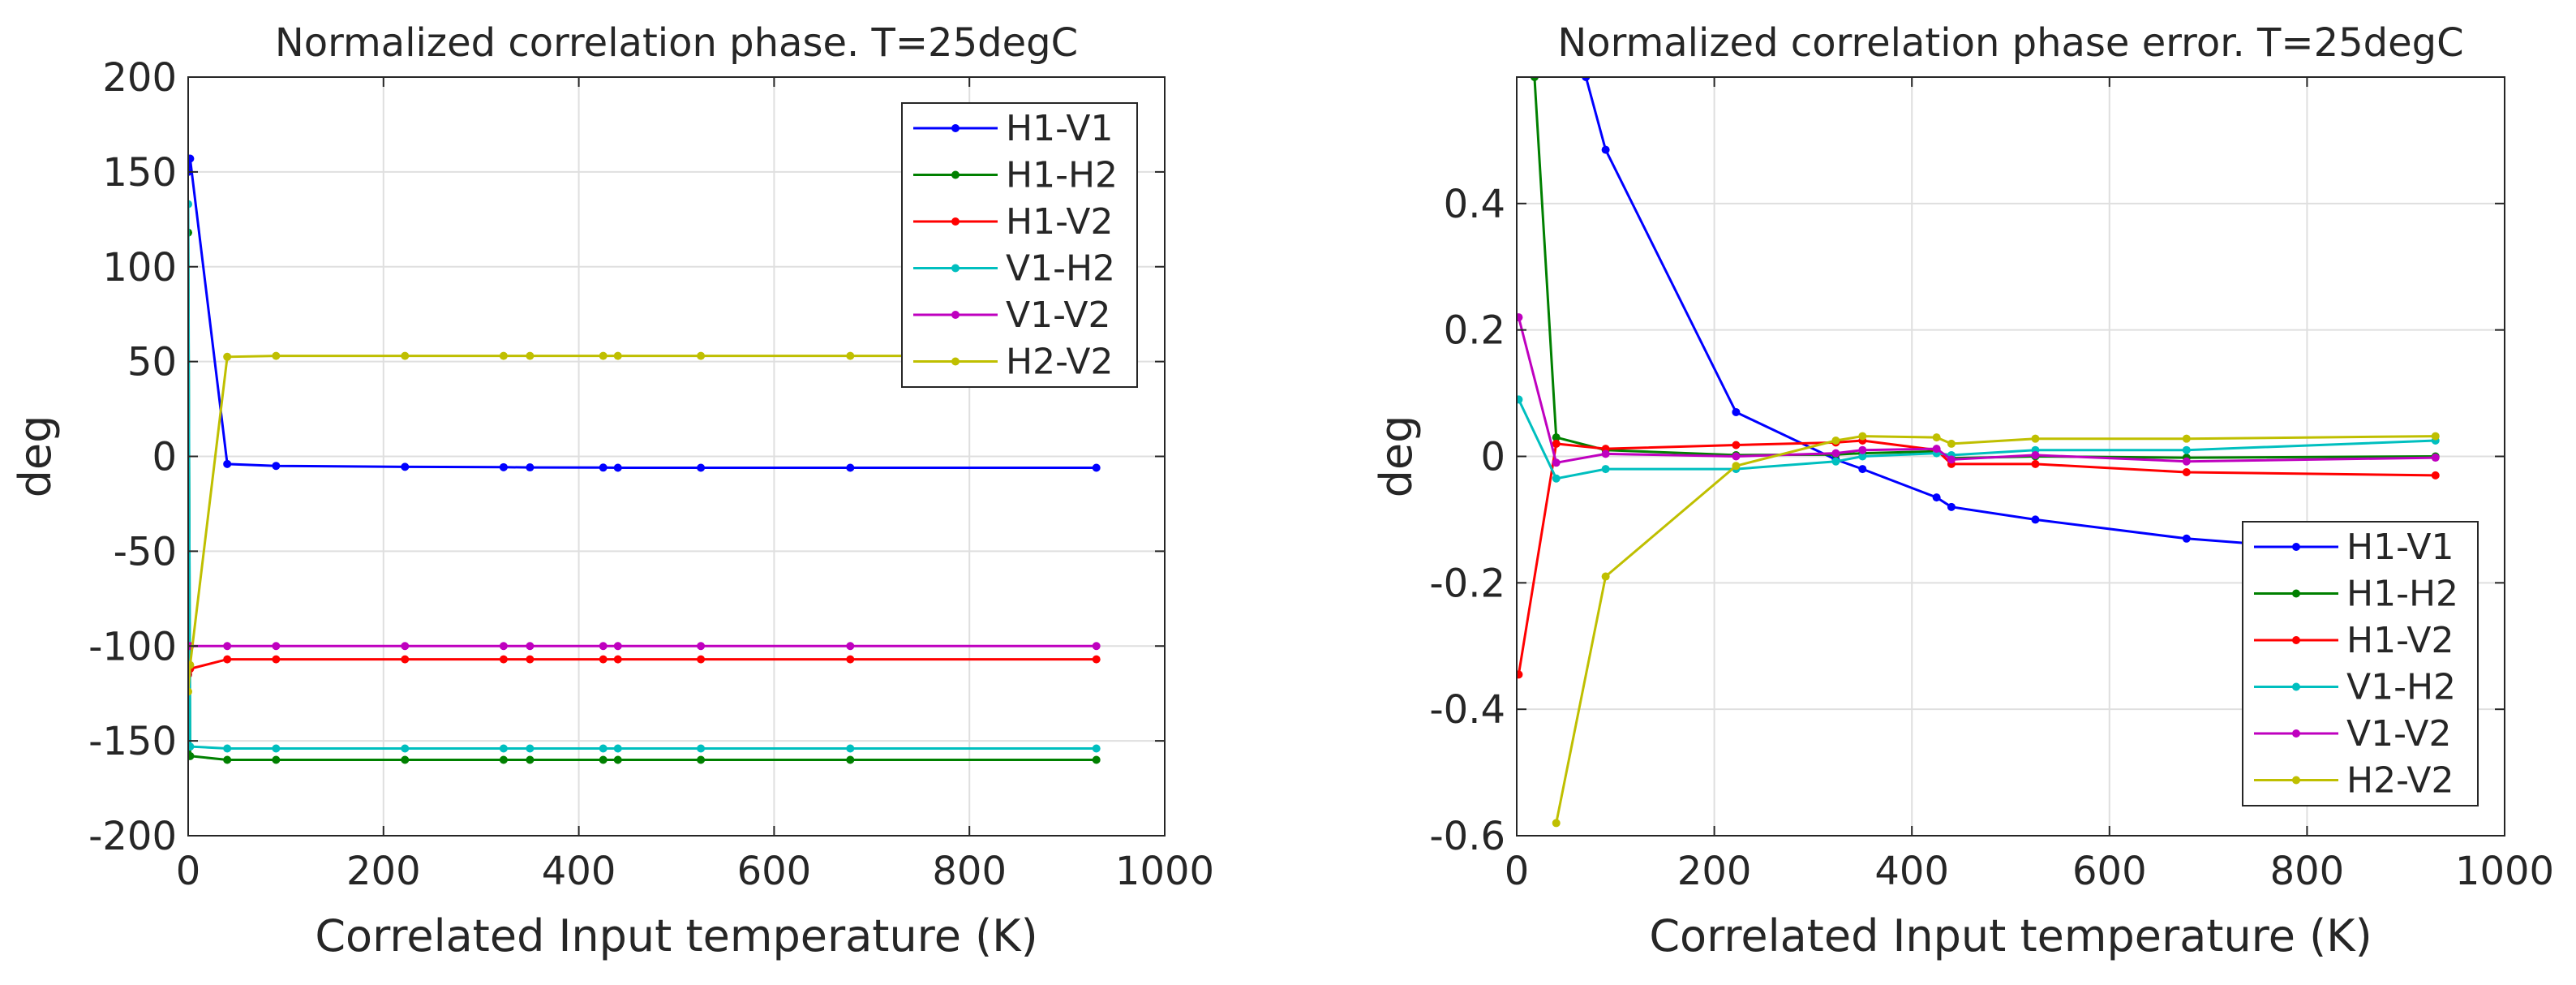 The height and width of the screenshot is (985, 2576). Describe the element at coordinates (132, 836) in the screenshot. I see `y-tick-label: -200` at that location.